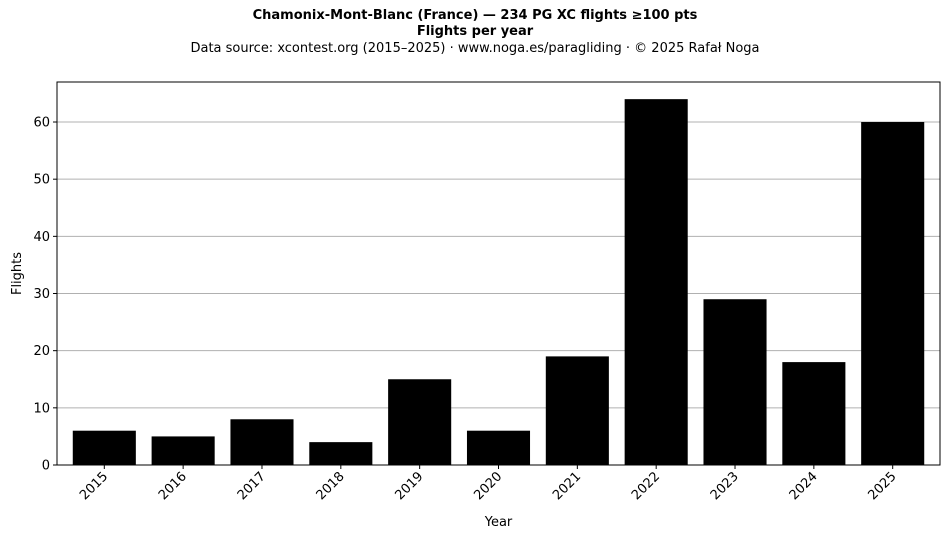  Describe the element at coordinates (41, 294) in the screenshot. I see `y-tick-label: 30` at that location.